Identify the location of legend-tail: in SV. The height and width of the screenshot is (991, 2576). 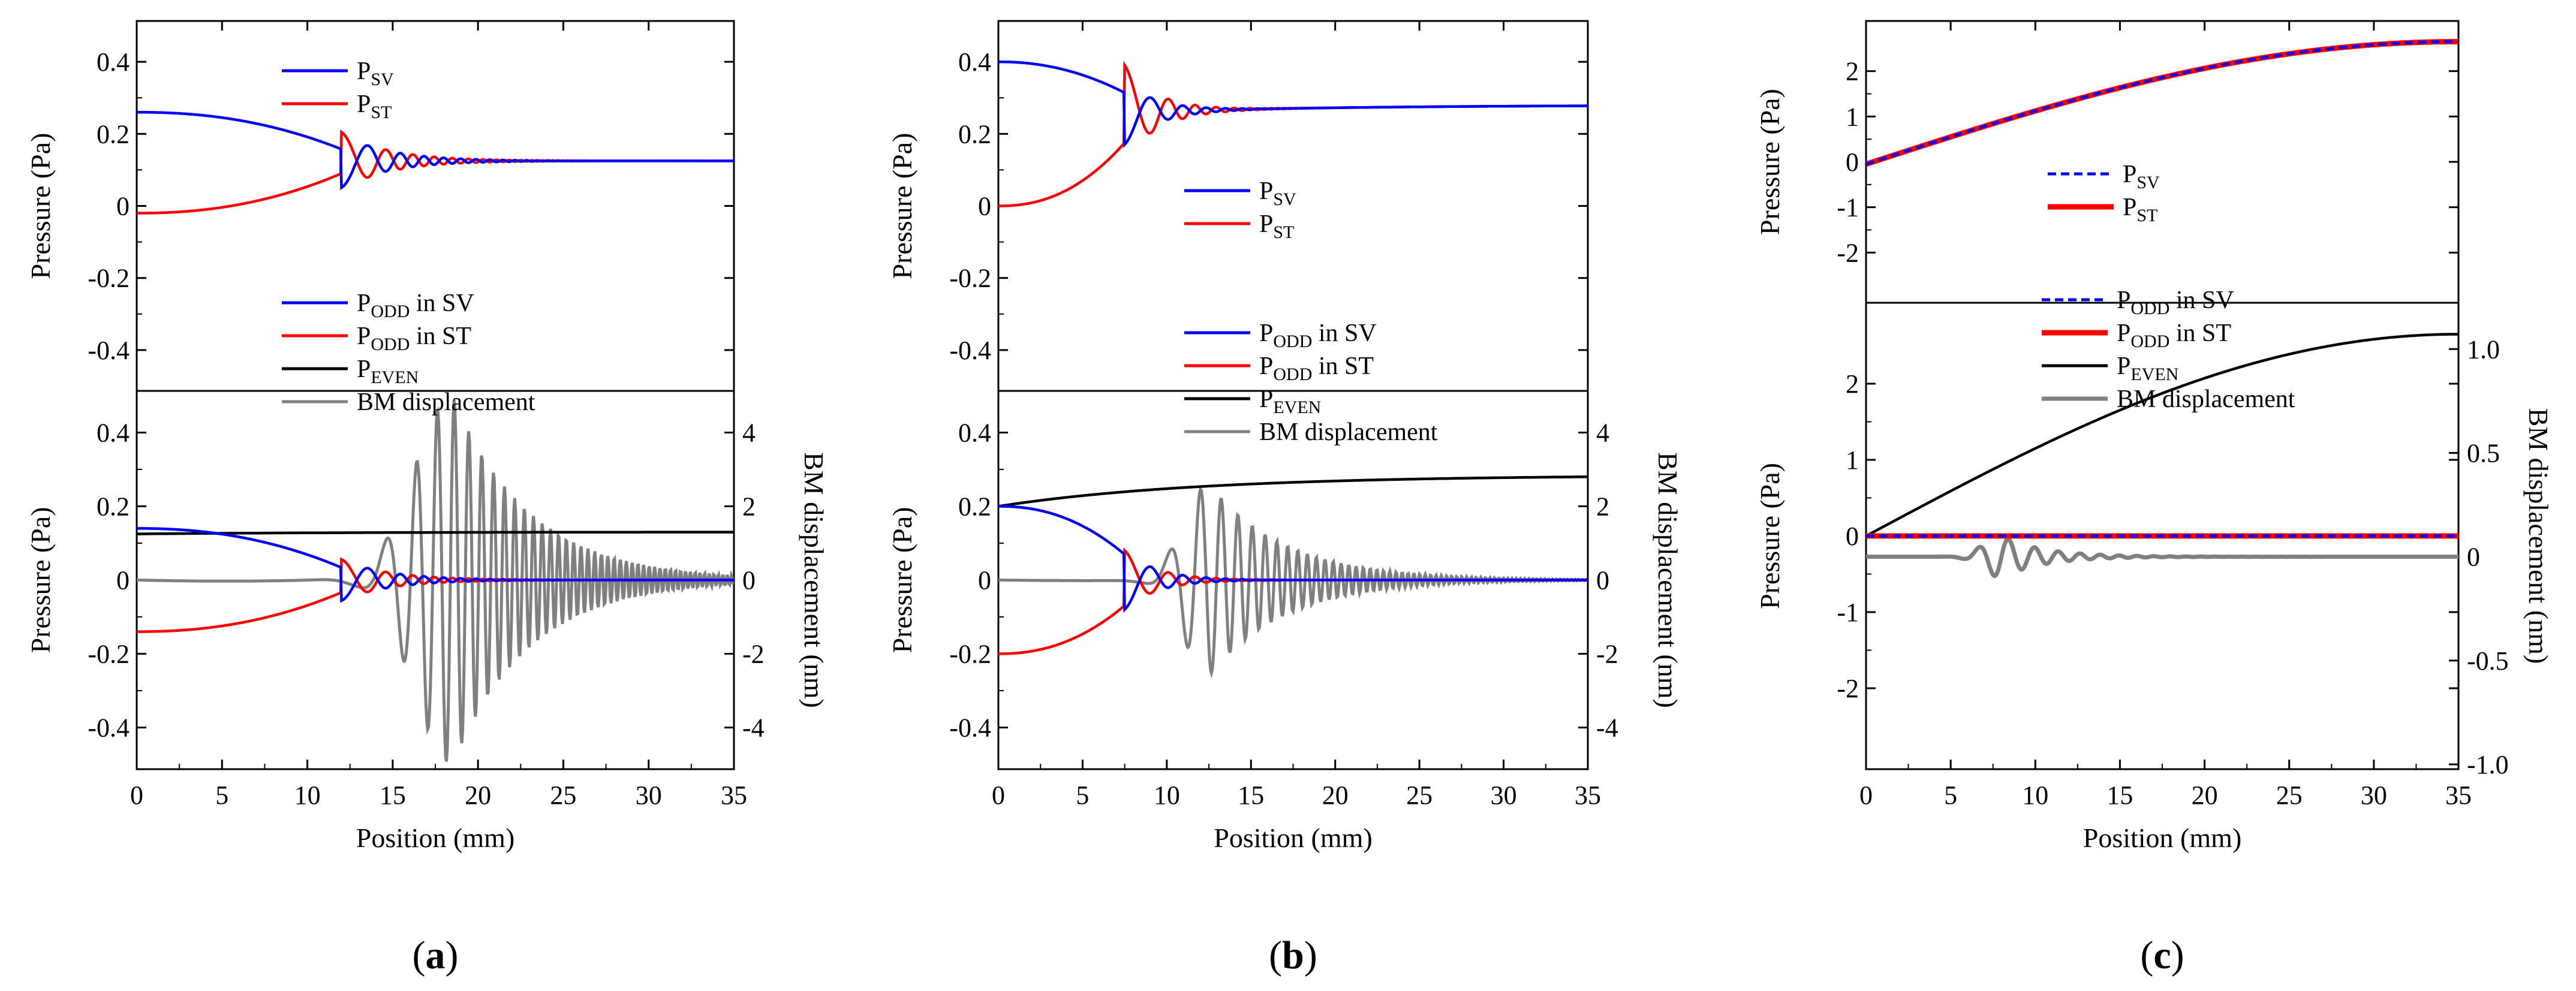
(2201, 300).